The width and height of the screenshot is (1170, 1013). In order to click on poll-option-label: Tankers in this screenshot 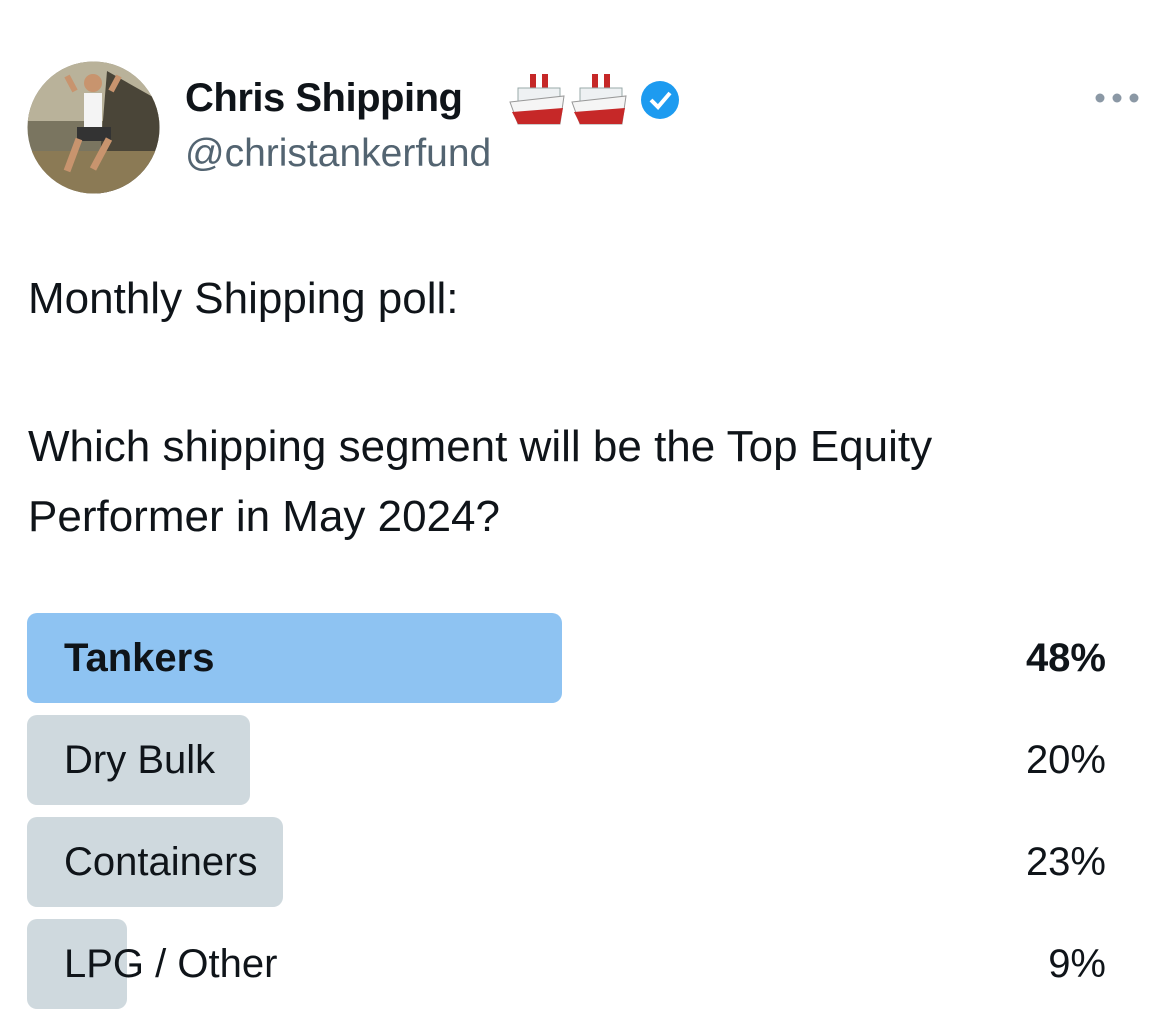, I will do `click(139, 658)`.